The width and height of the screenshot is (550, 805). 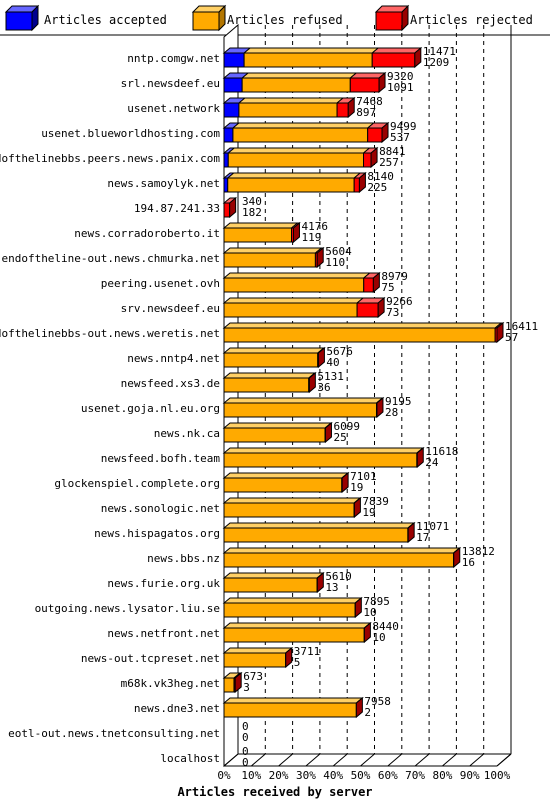 What do you see at coordinates (367, 712) in the screenshot?
I see `data-label-secondary: 2` at bounding box center [367, 712].